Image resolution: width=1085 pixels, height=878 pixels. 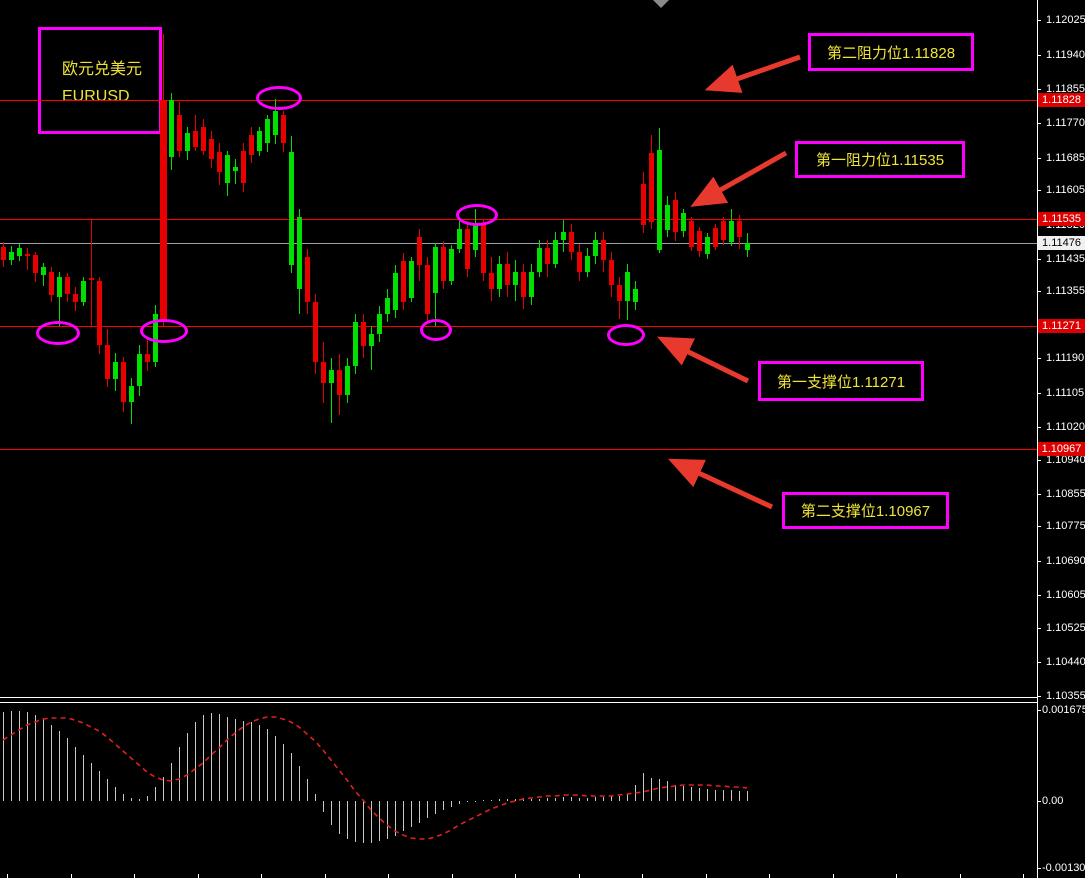 I want to click on price-tick-label: 1.11355, so click(x=1065, y=291).